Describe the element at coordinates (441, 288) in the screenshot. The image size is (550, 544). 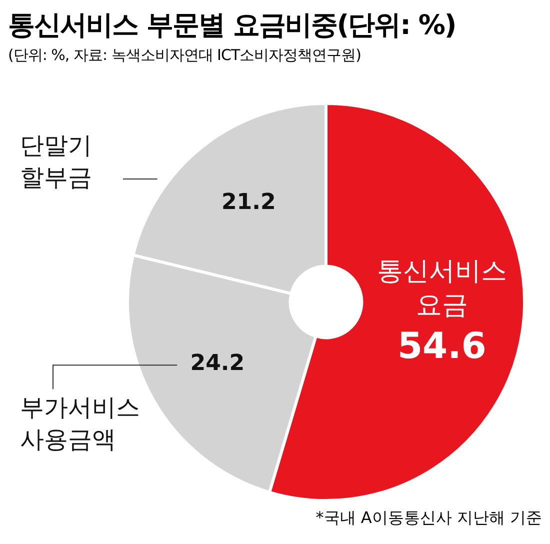
I see `slice-label: 통신서비스 요금` at that location.